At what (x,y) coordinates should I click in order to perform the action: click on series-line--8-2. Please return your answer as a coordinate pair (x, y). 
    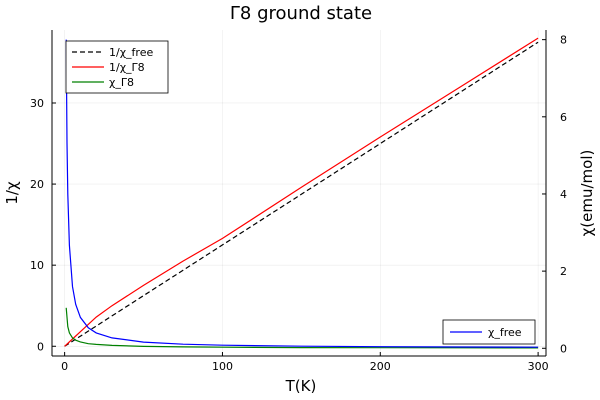
    Looking at the image, I should click on (302, 328).